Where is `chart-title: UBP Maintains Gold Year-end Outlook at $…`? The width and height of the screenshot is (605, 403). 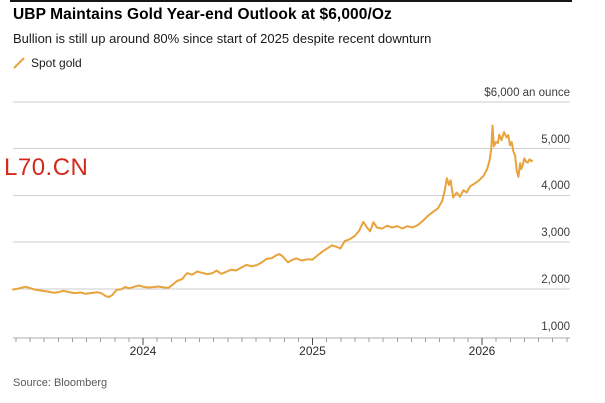 chart-title: UBP Maintains Gold Year-end Outlook at $… is located at coordinates (202, 14).